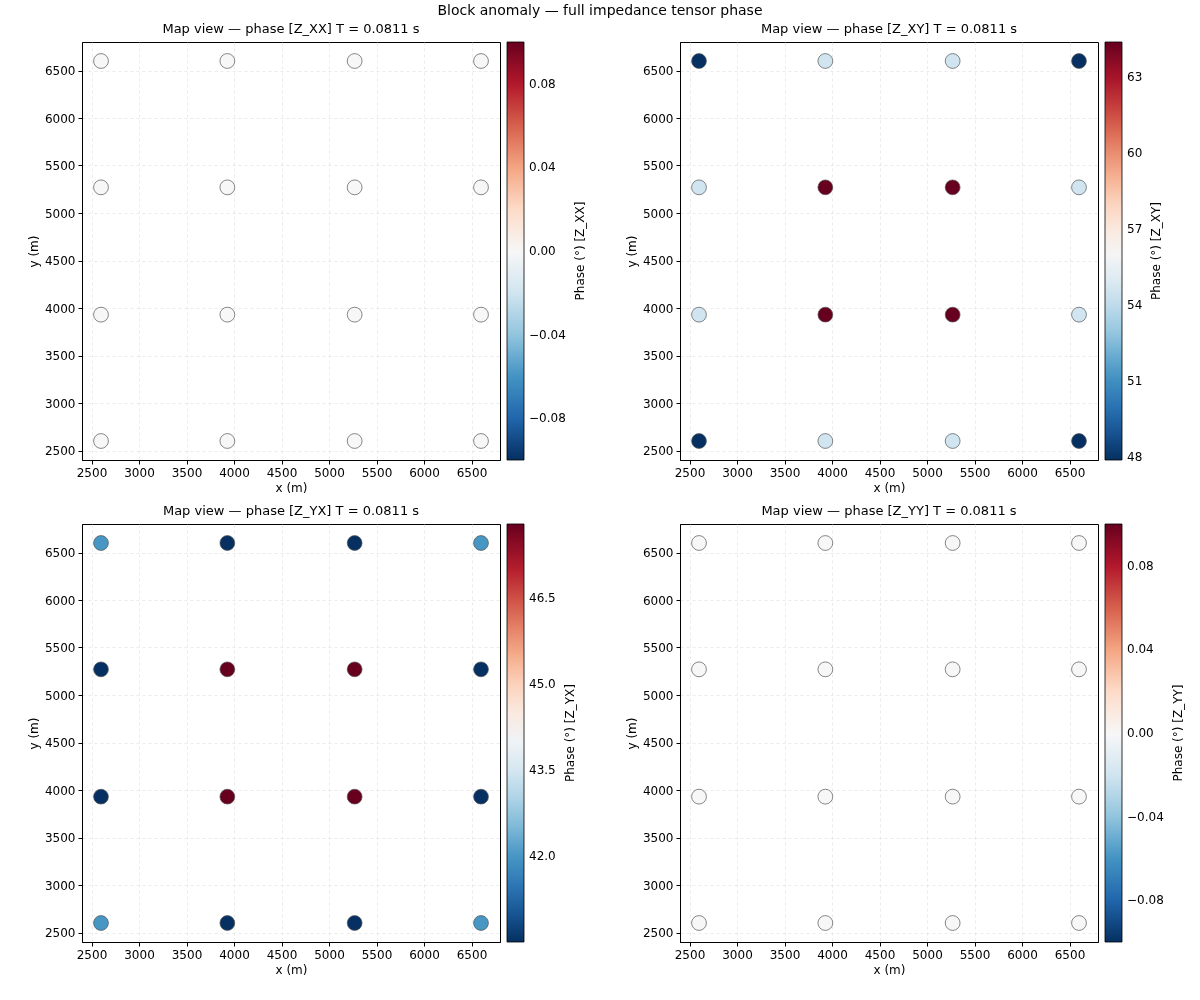 This screenshot has height=1000, width=1200. I want to click on color-bar-label: 57, so click(1135, 229).